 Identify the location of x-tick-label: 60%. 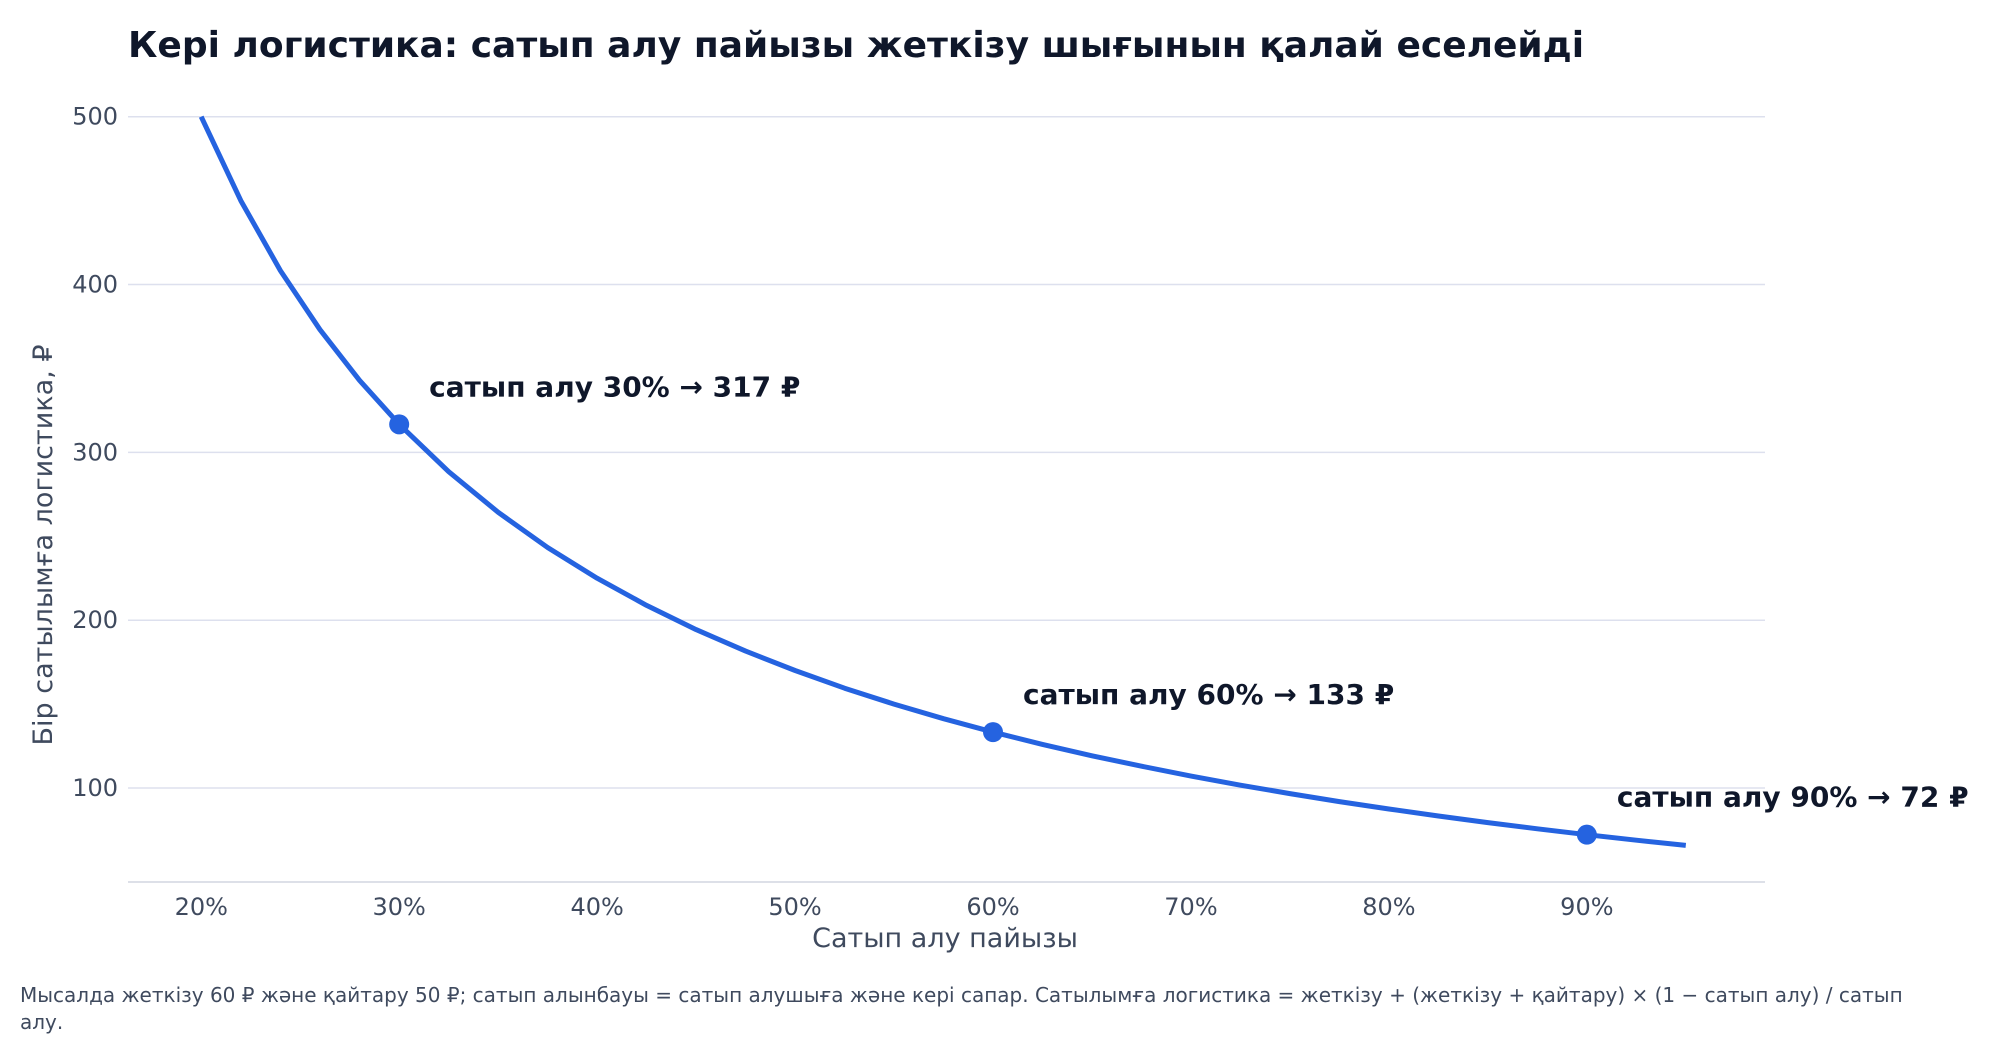
(992, 907).